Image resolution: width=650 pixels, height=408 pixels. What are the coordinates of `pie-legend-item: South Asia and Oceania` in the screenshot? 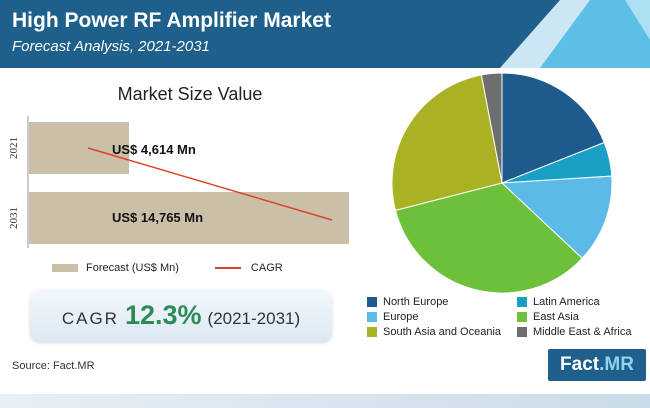 It's located at (434, 332).